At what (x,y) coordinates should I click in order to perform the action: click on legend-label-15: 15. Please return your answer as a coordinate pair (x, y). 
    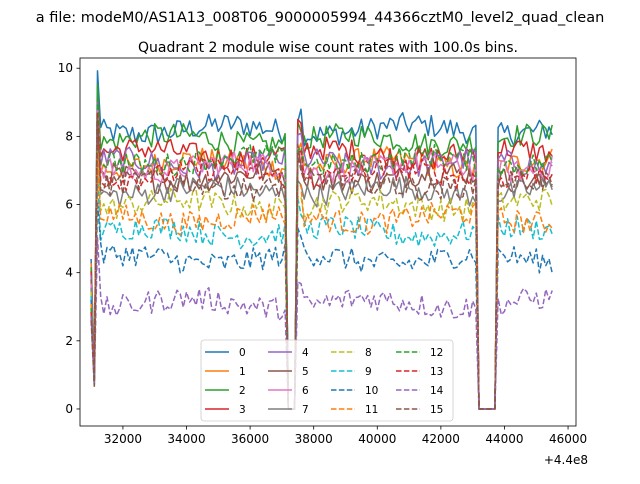
    Looking at the image, I should click on (436, 410).